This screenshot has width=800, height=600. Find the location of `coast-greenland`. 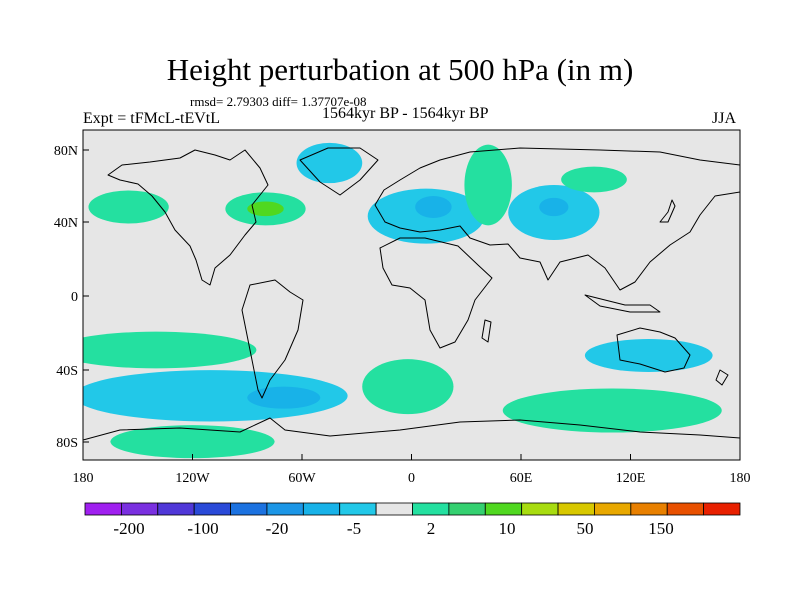

coast-greenland is located at coordinates (339, 171).